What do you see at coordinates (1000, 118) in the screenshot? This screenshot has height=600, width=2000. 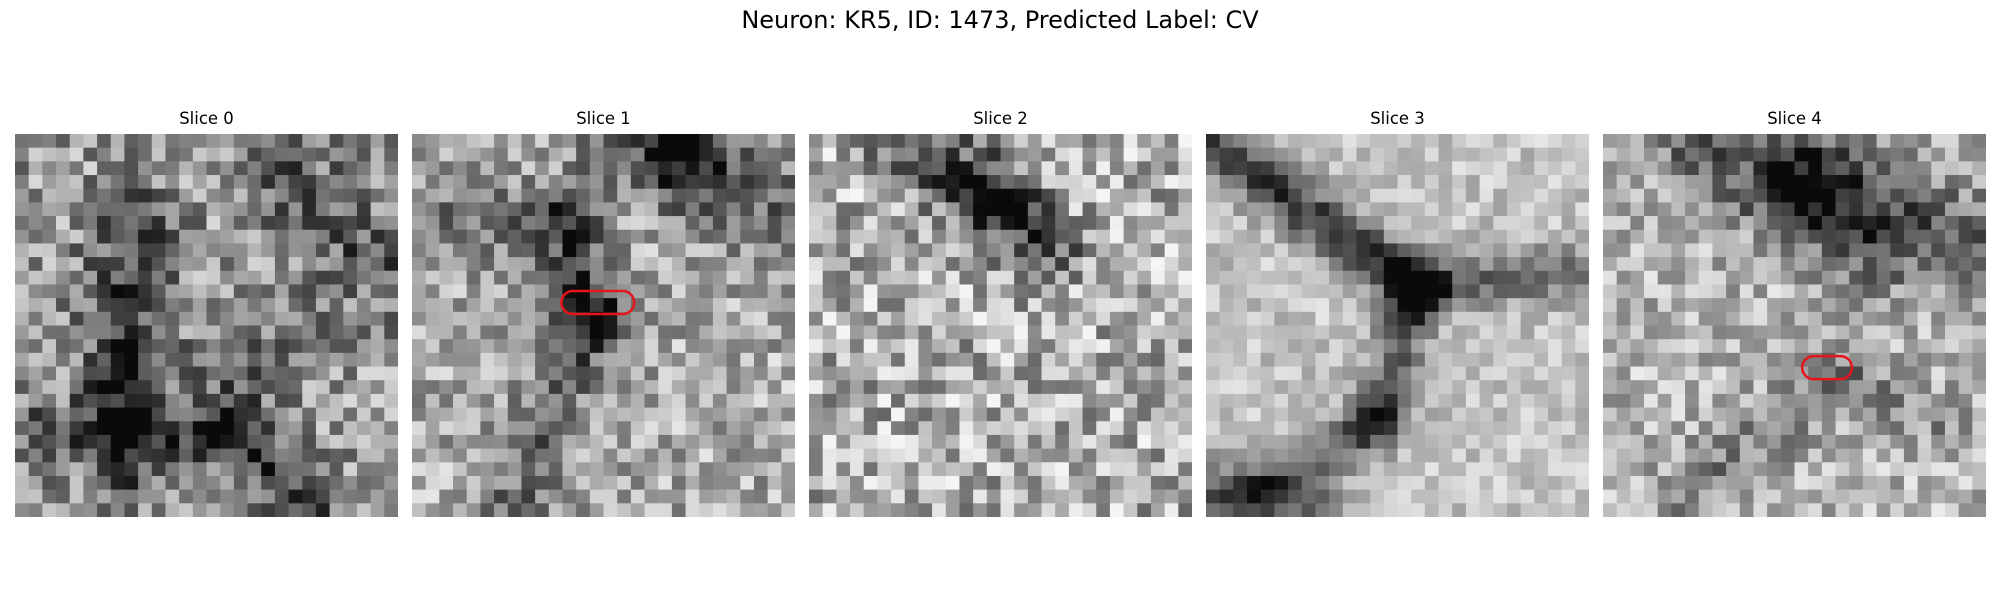 I see `panel-title-2: Slice 2` at bounding box center [1000, 118].